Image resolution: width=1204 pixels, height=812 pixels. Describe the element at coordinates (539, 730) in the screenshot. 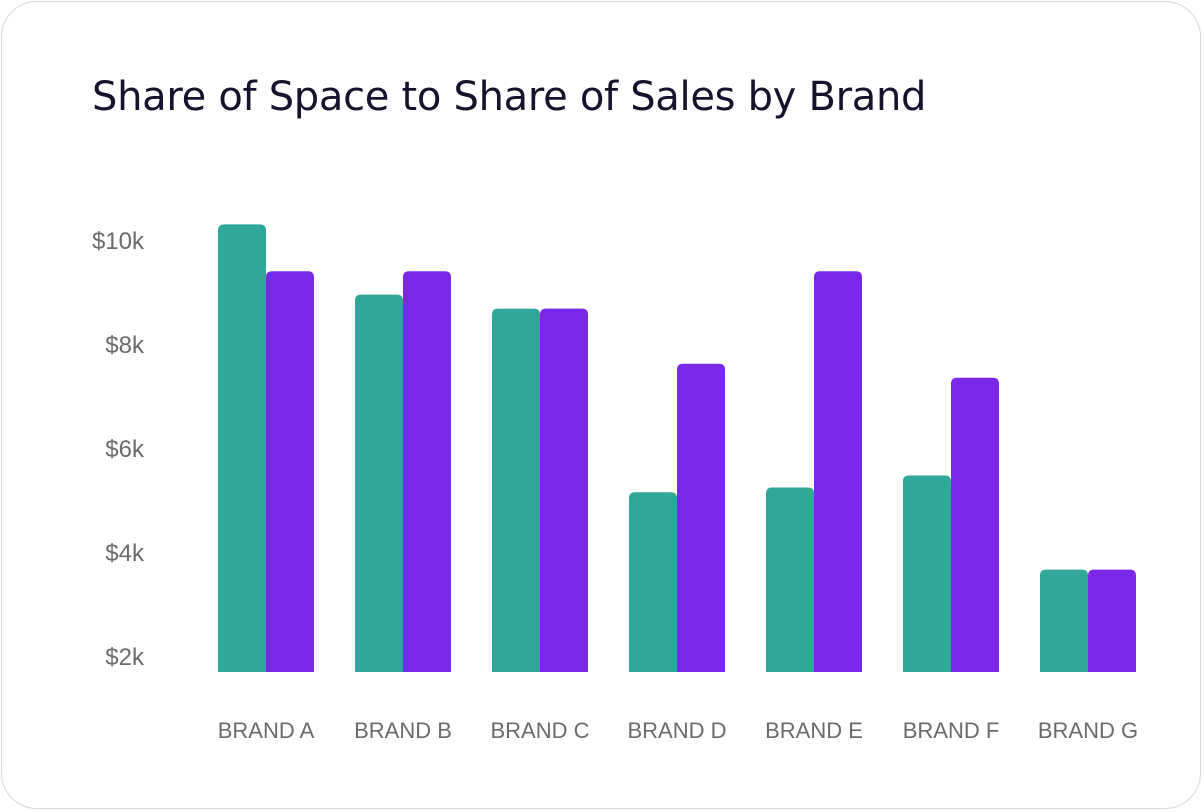

I see `x-category-label: BRAND C` at that location.